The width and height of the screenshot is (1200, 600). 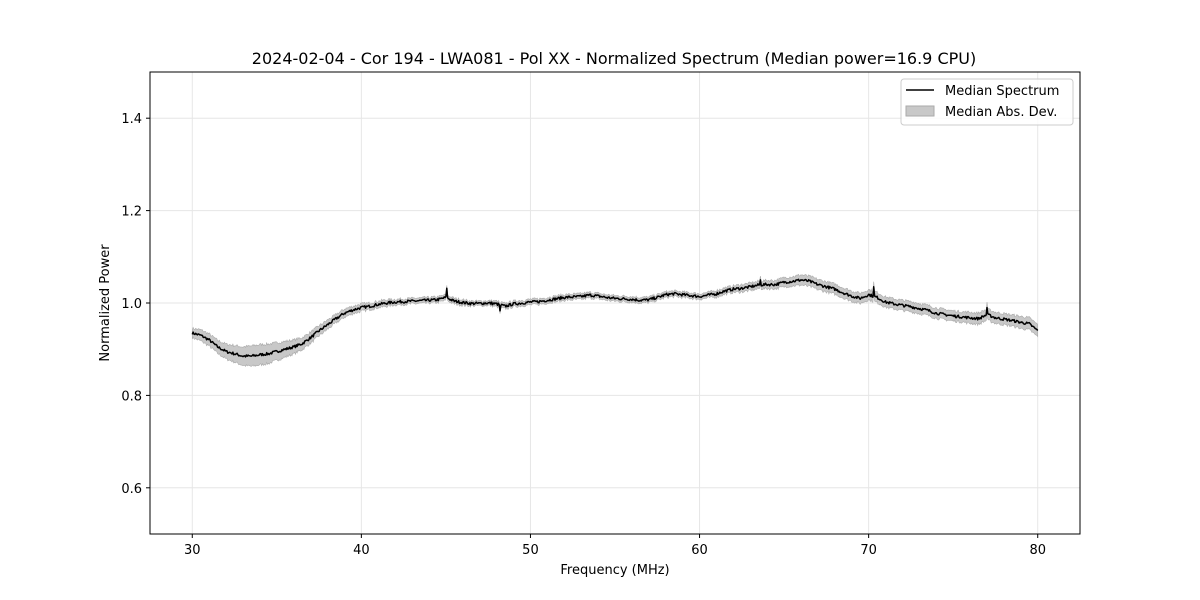 I want to click on mad-band-layer, so click(x=615, y=320).